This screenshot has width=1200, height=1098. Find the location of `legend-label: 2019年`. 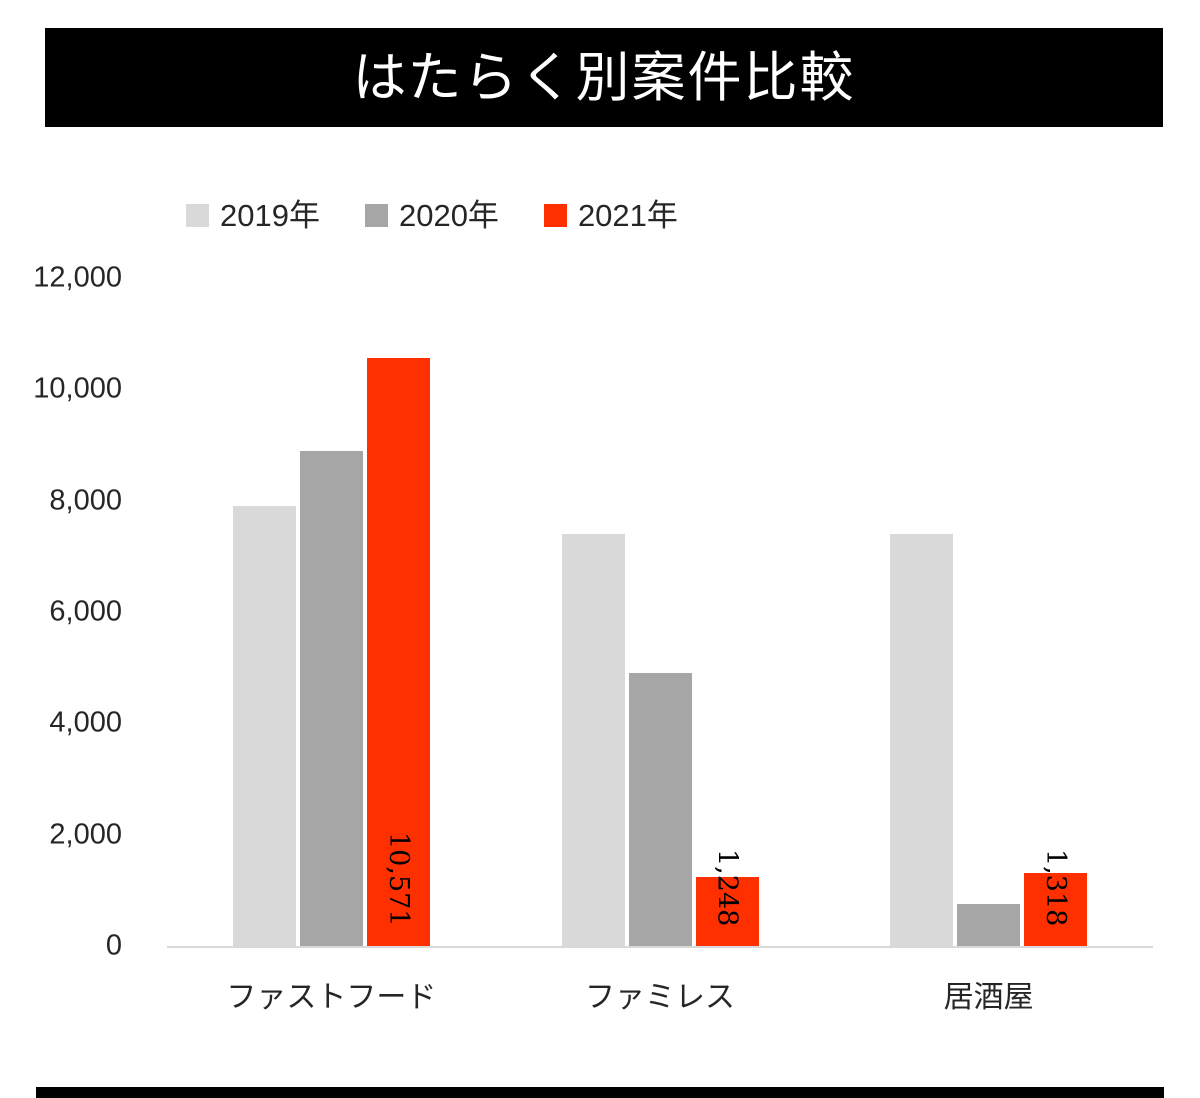

legend-label: 2019年 is located at coordinates (270, 215).